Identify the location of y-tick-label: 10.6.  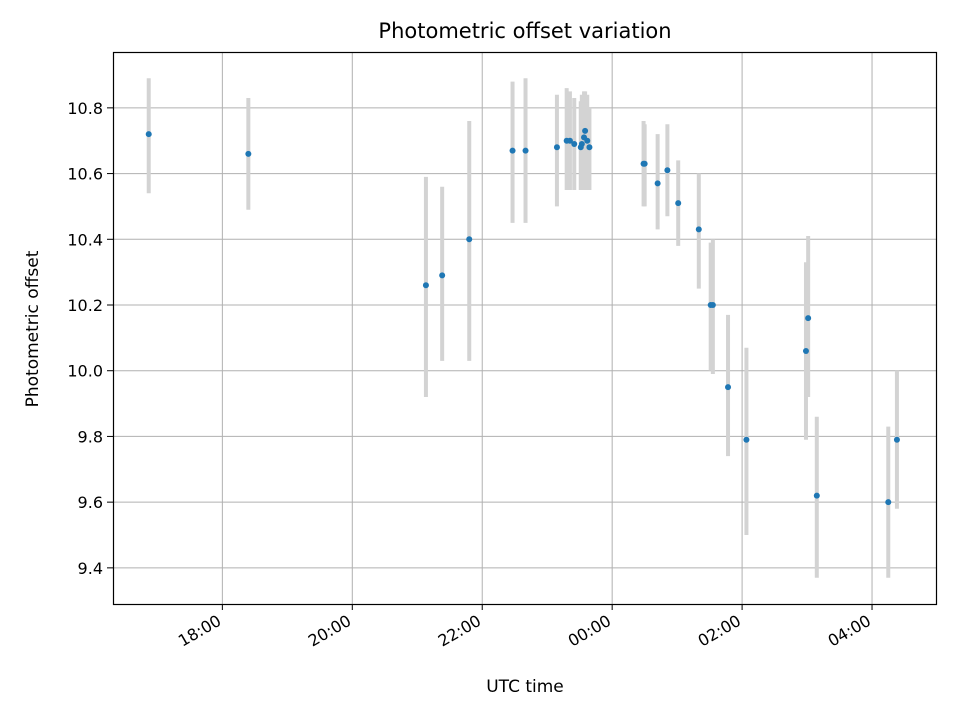
(85, 174).